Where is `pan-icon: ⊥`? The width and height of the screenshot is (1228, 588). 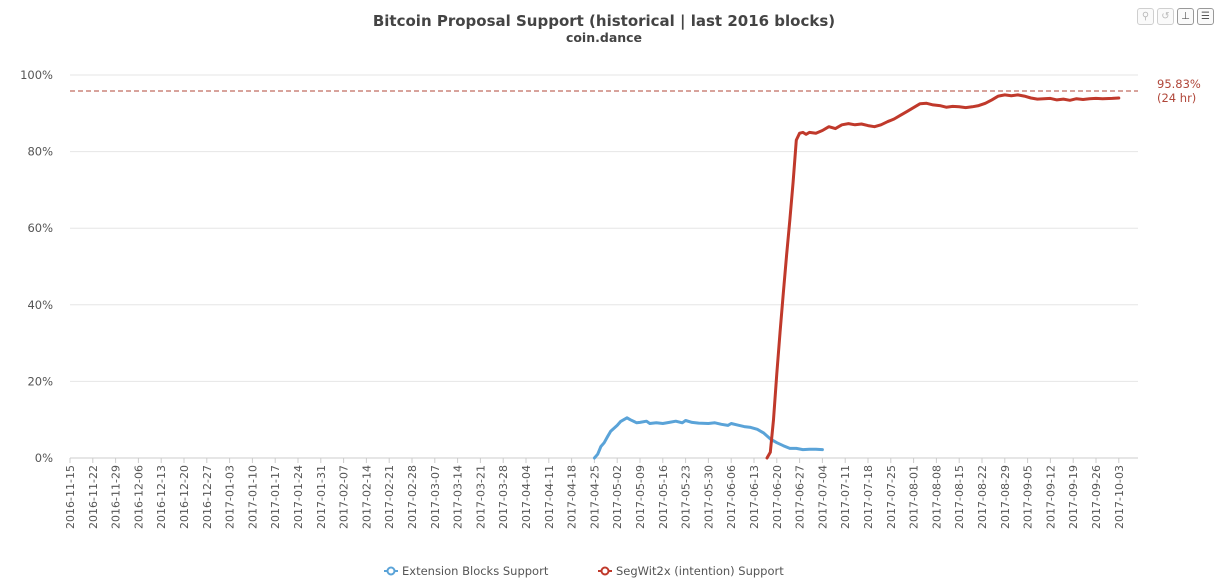
pan-icon: ⊥ is located at coordinates (1185, 16).